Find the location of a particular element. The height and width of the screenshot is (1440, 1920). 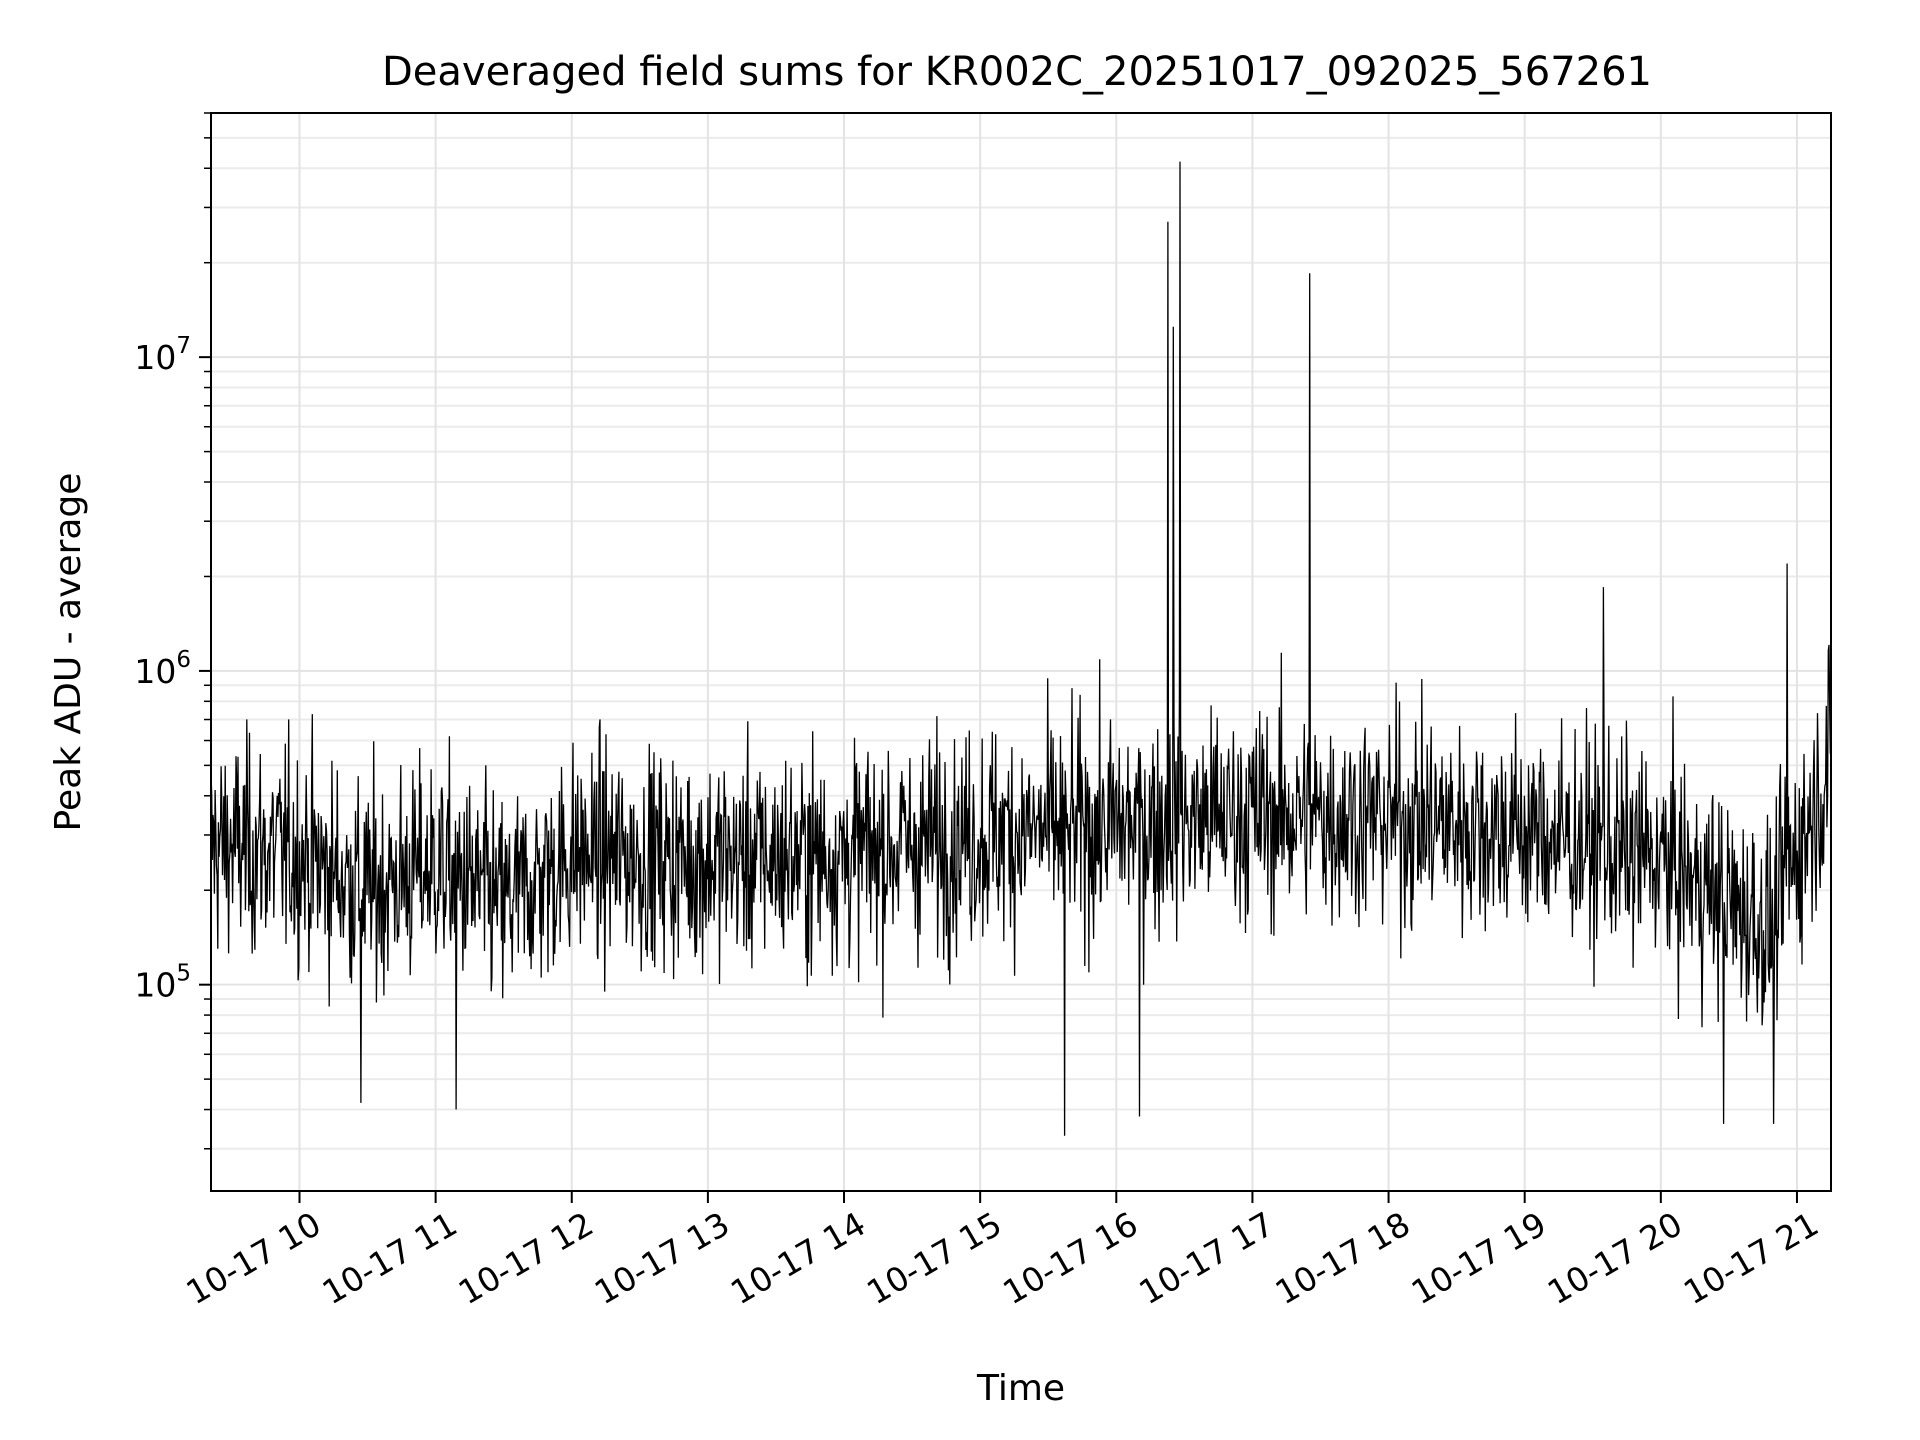

x-tick-label: 10-17 16 is located at coordinates (1070, 1258).